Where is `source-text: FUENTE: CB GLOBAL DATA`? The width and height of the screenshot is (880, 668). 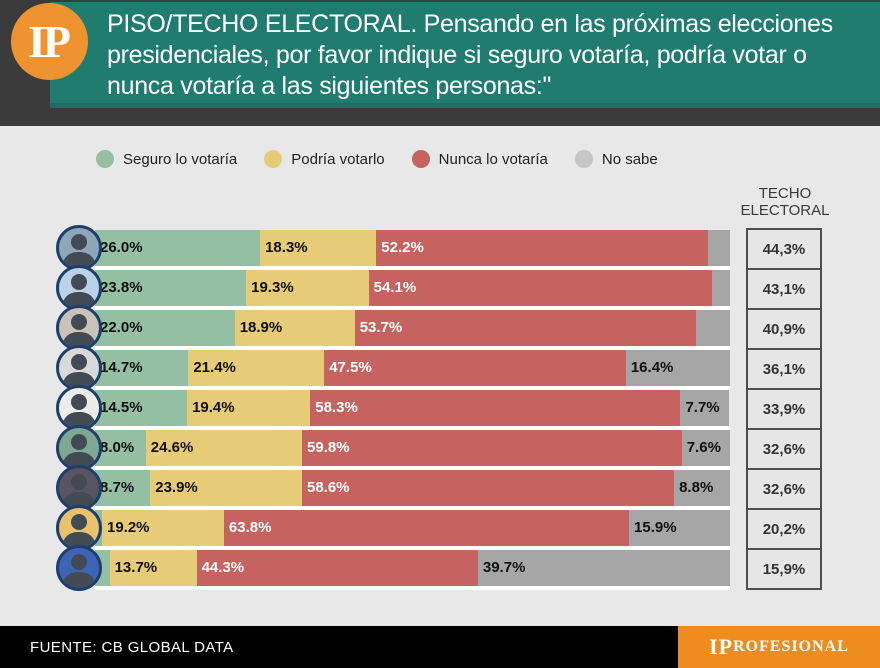
source-text: FUENTE: CB GLOBAL DATA is located at coordinates (132, 647).